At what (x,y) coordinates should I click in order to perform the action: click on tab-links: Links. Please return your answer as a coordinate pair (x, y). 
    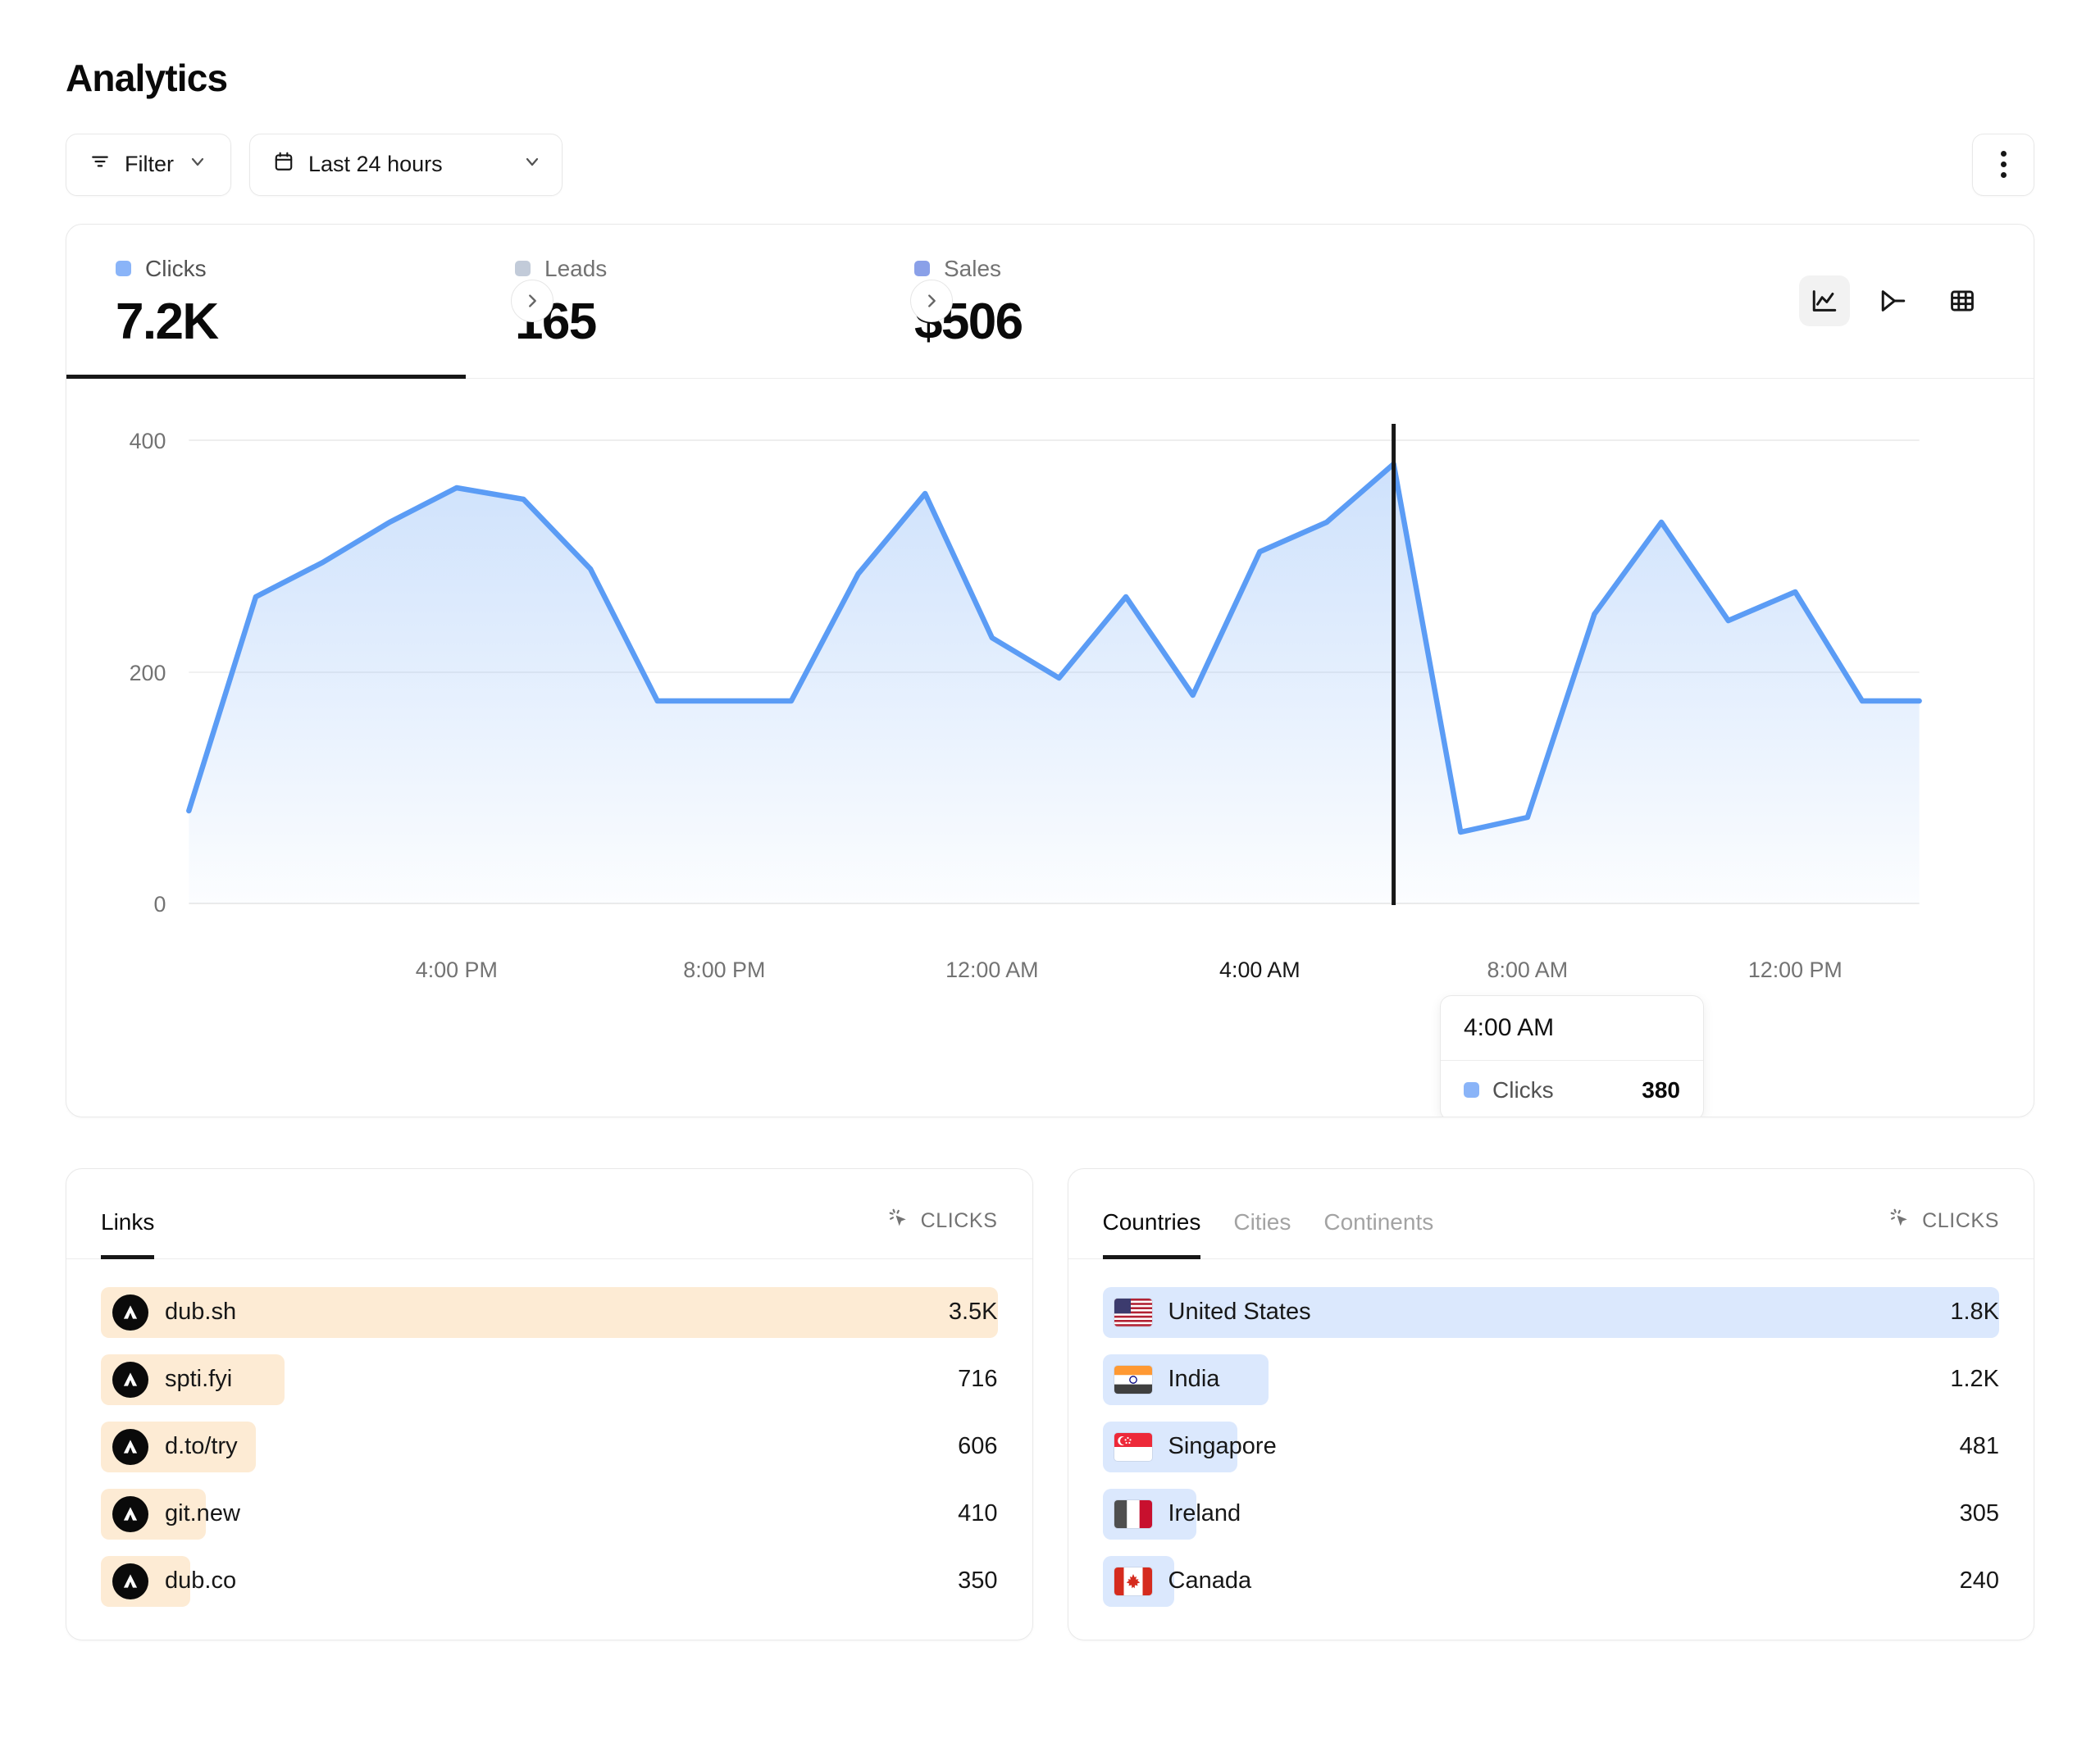
    Looking at the image, I should click on (128, 1234).